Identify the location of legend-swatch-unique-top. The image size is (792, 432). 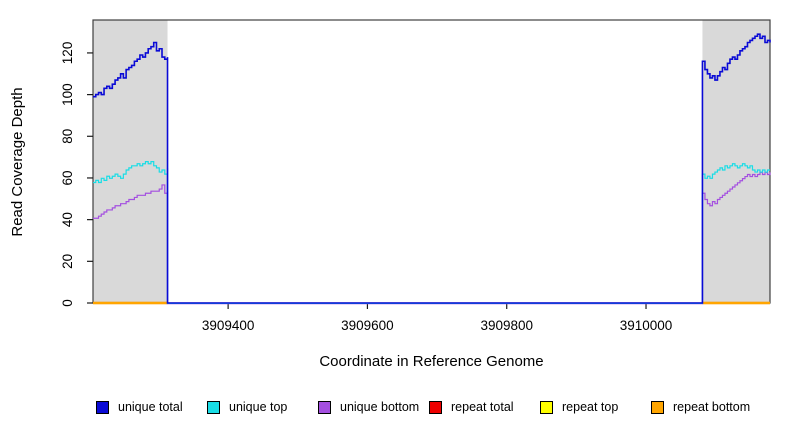
(213, 407).